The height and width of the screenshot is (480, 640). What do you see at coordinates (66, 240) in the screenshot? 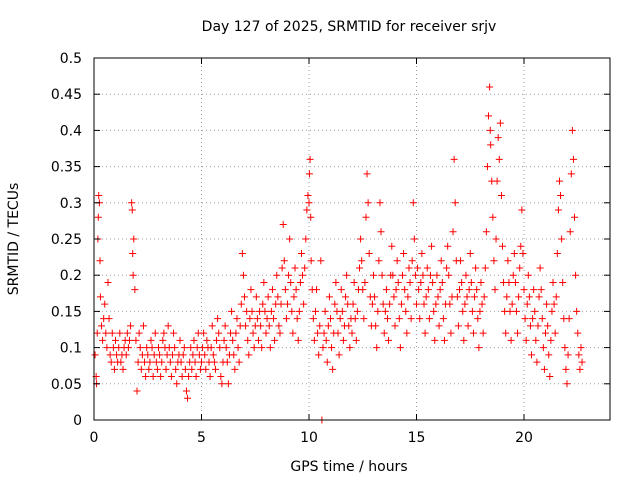
I see `y-tick-label: 0.25` at bounding box center [66, 240].